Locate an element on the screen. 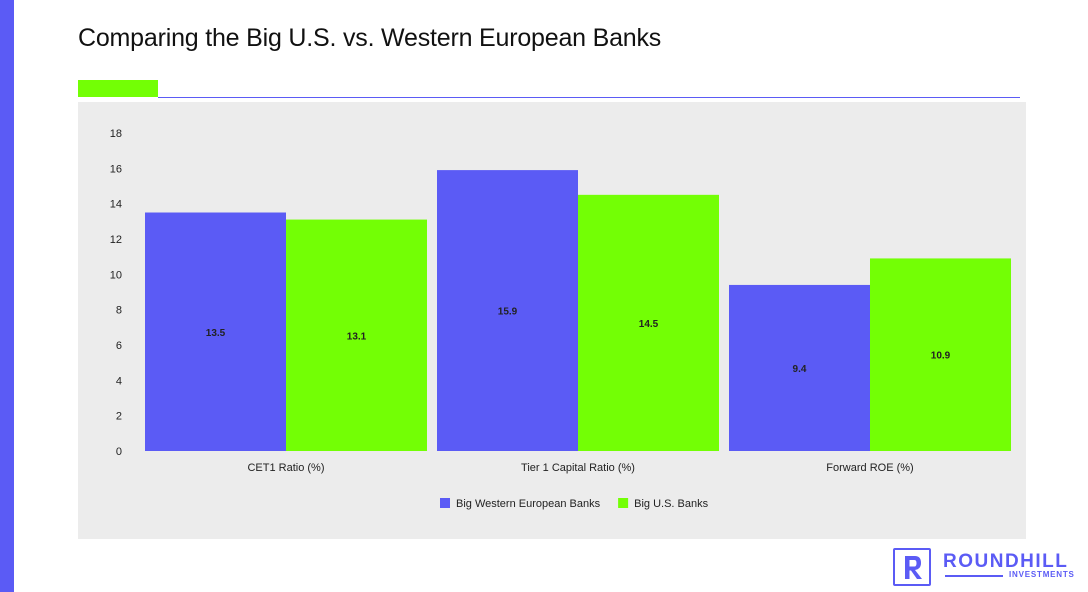 This screenshot has height=592, width=1088. logo-wordmark: ROUNDHILL is located at coordinates (1006, 561).